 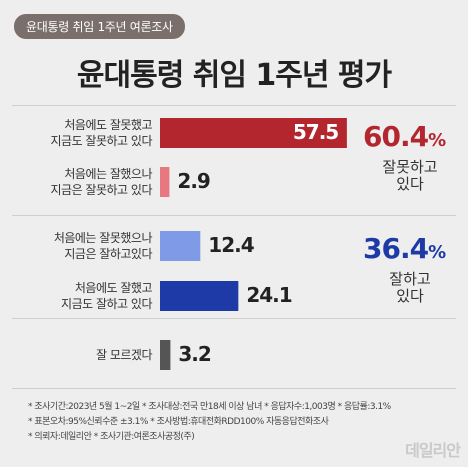 I want to click on footer-line-3: * 의뢰자:데일리안 * 조사기관:여론조사공정(주), so click(x=111, y=437).